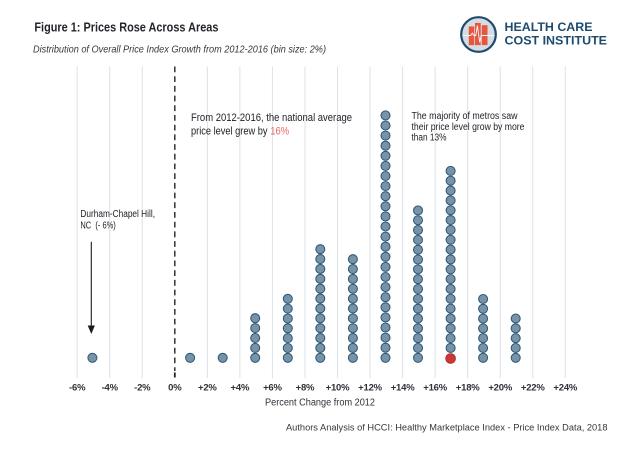 This screenshot has height=455, width=640. I want to click on svg-text: +6%, so click(272, 388).